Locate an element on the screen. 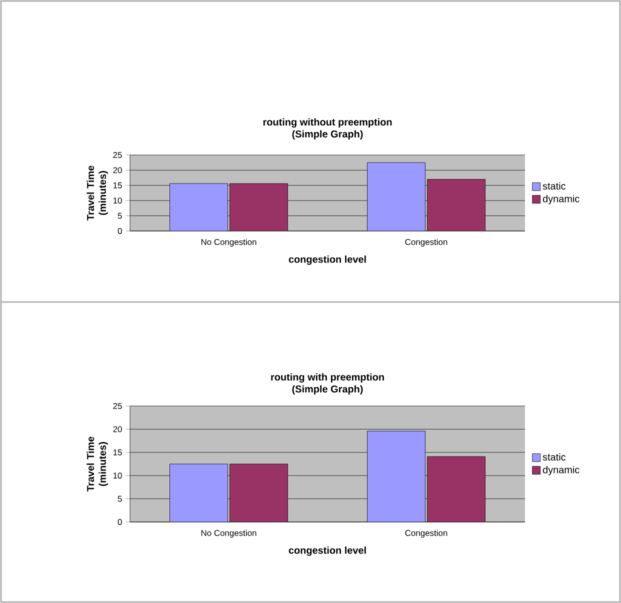 The image size is (621, 603). chart-title: routing with preemption is located at coordinates (327, 378).